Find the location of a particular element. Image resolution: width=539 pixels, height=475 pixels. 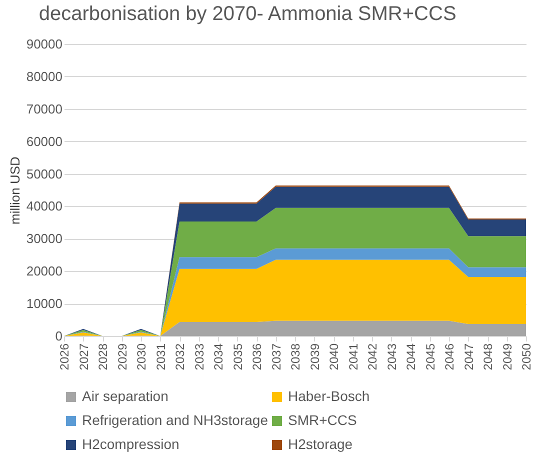

legend-label: Refrigeration and NH3storage is located at coordinates (175, 420).